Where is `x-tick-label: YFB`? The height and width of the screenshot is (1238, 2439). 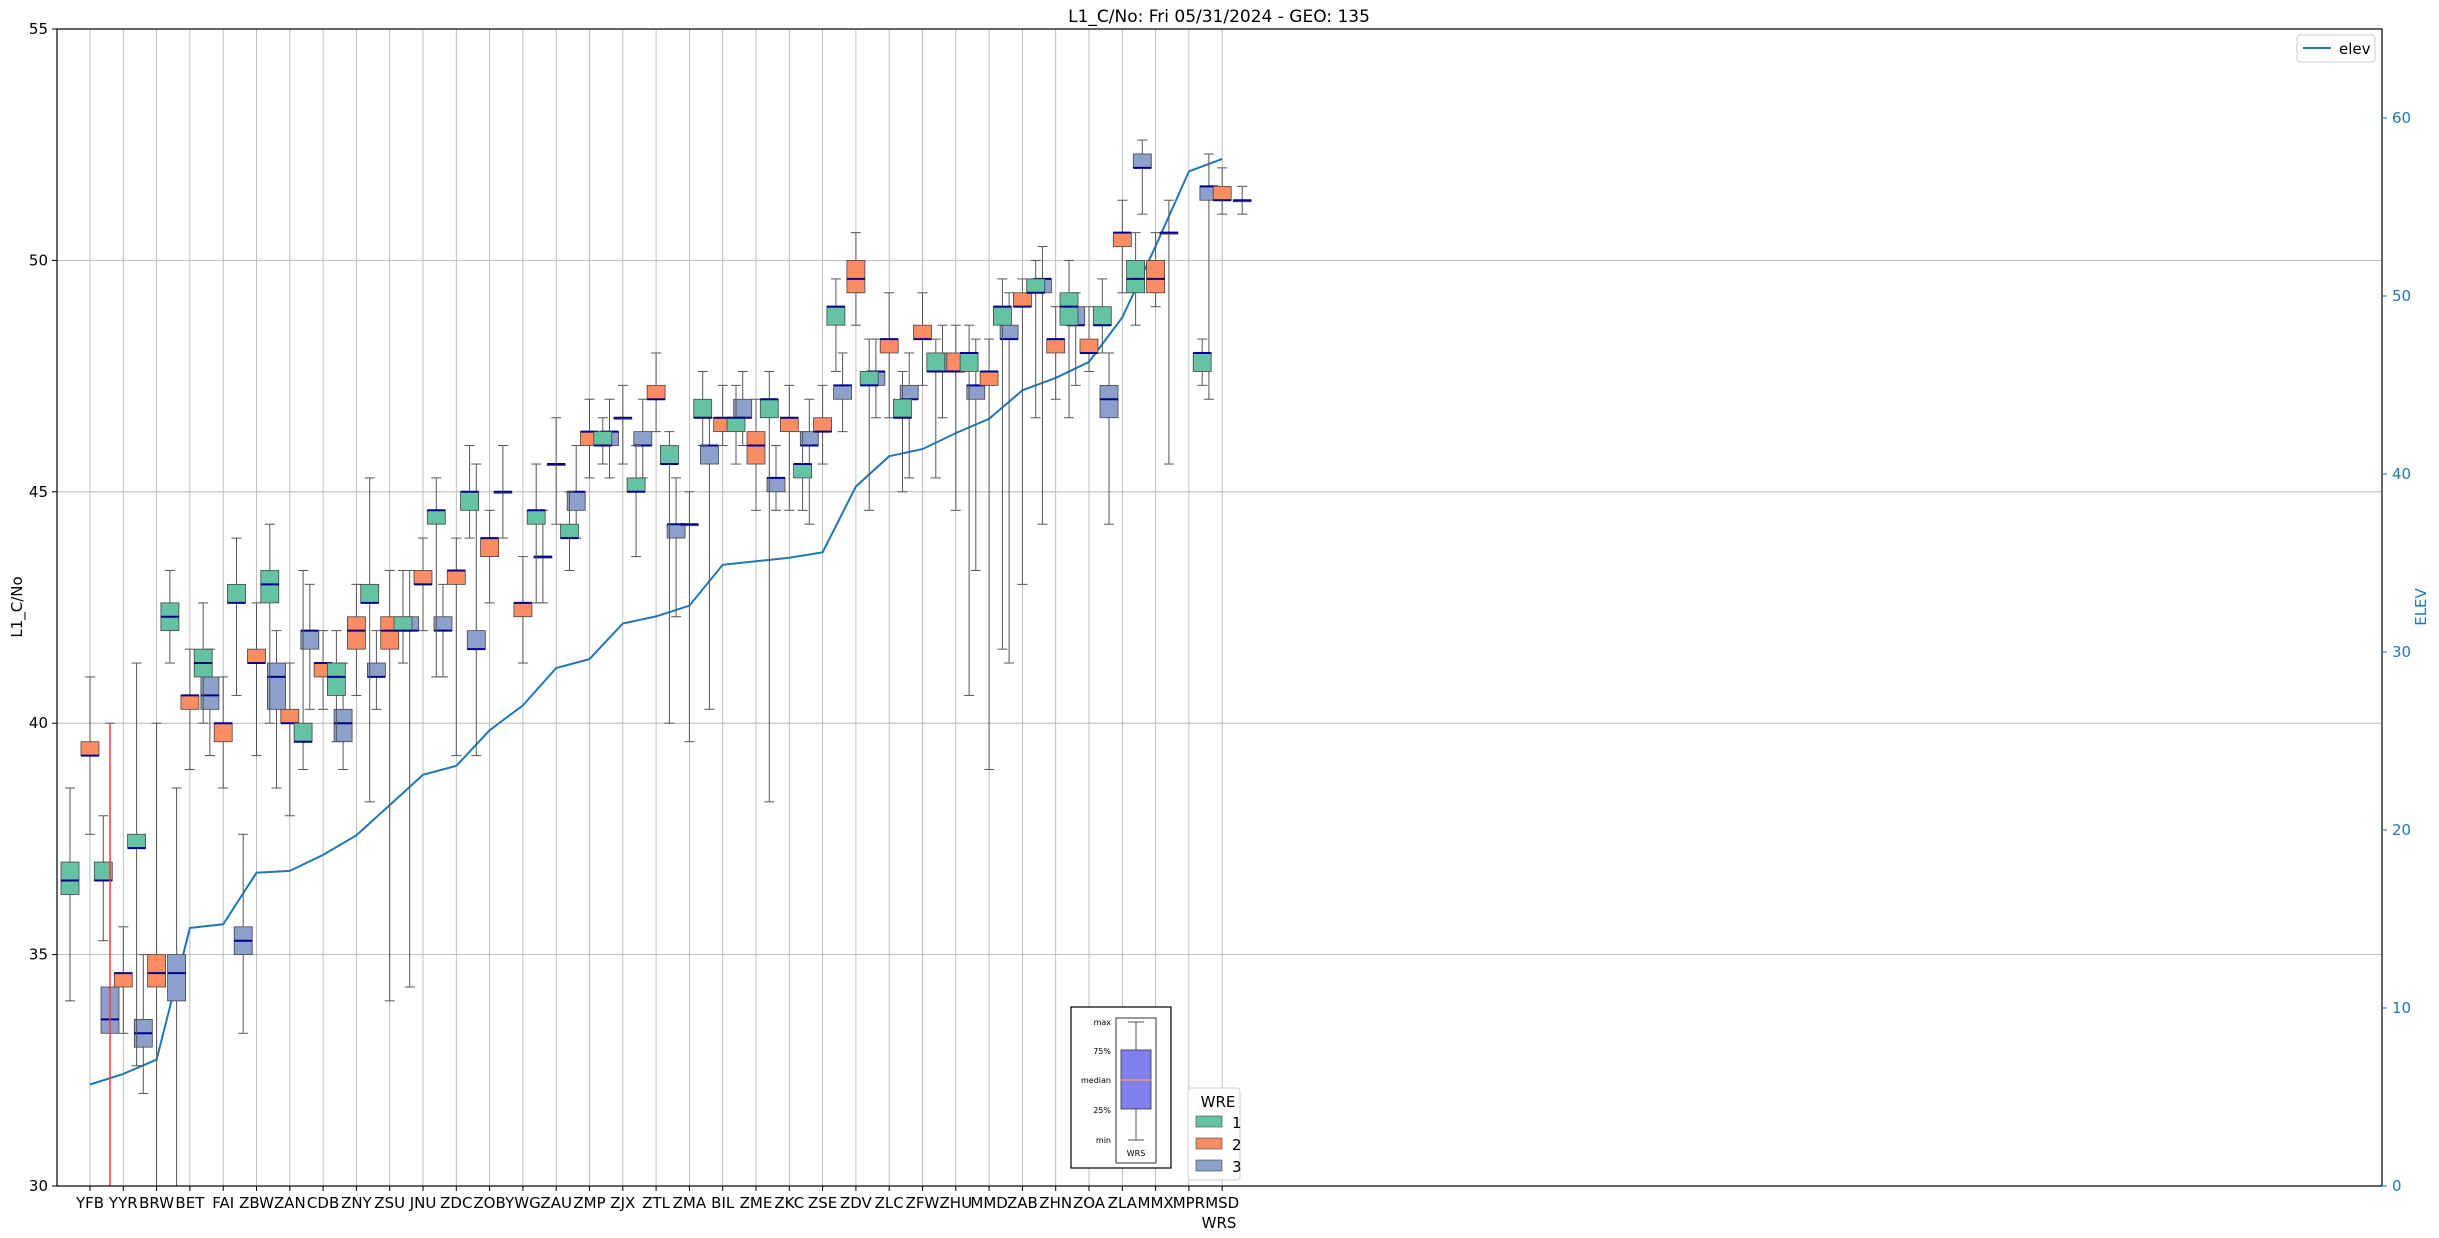
x-tick-label: YFB is located at coordinates (89, 1203).